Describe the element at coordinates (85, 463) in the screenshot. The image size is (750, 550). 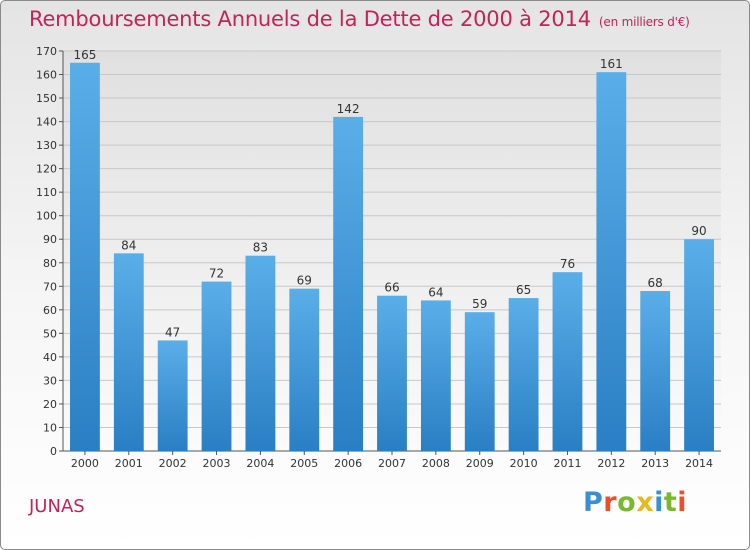
I see `x-tick-label: 2000` at that location.